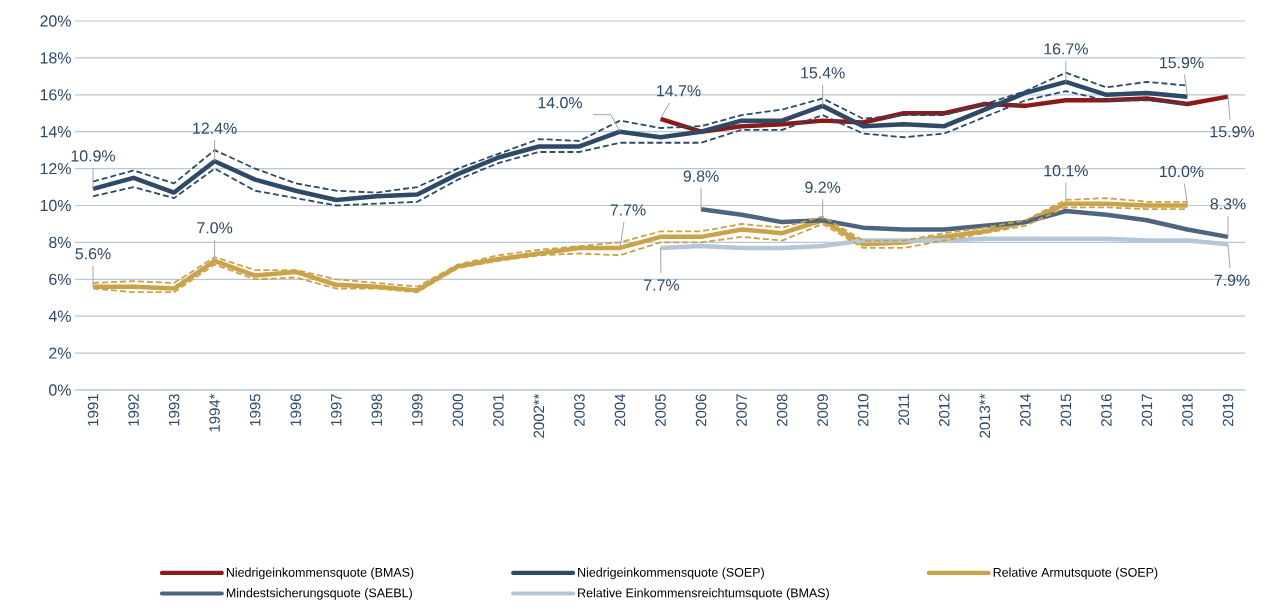 The height and width of the screenshot is (616, 1268). I want to click on data-label: 16.7%, so click(1066, 49).